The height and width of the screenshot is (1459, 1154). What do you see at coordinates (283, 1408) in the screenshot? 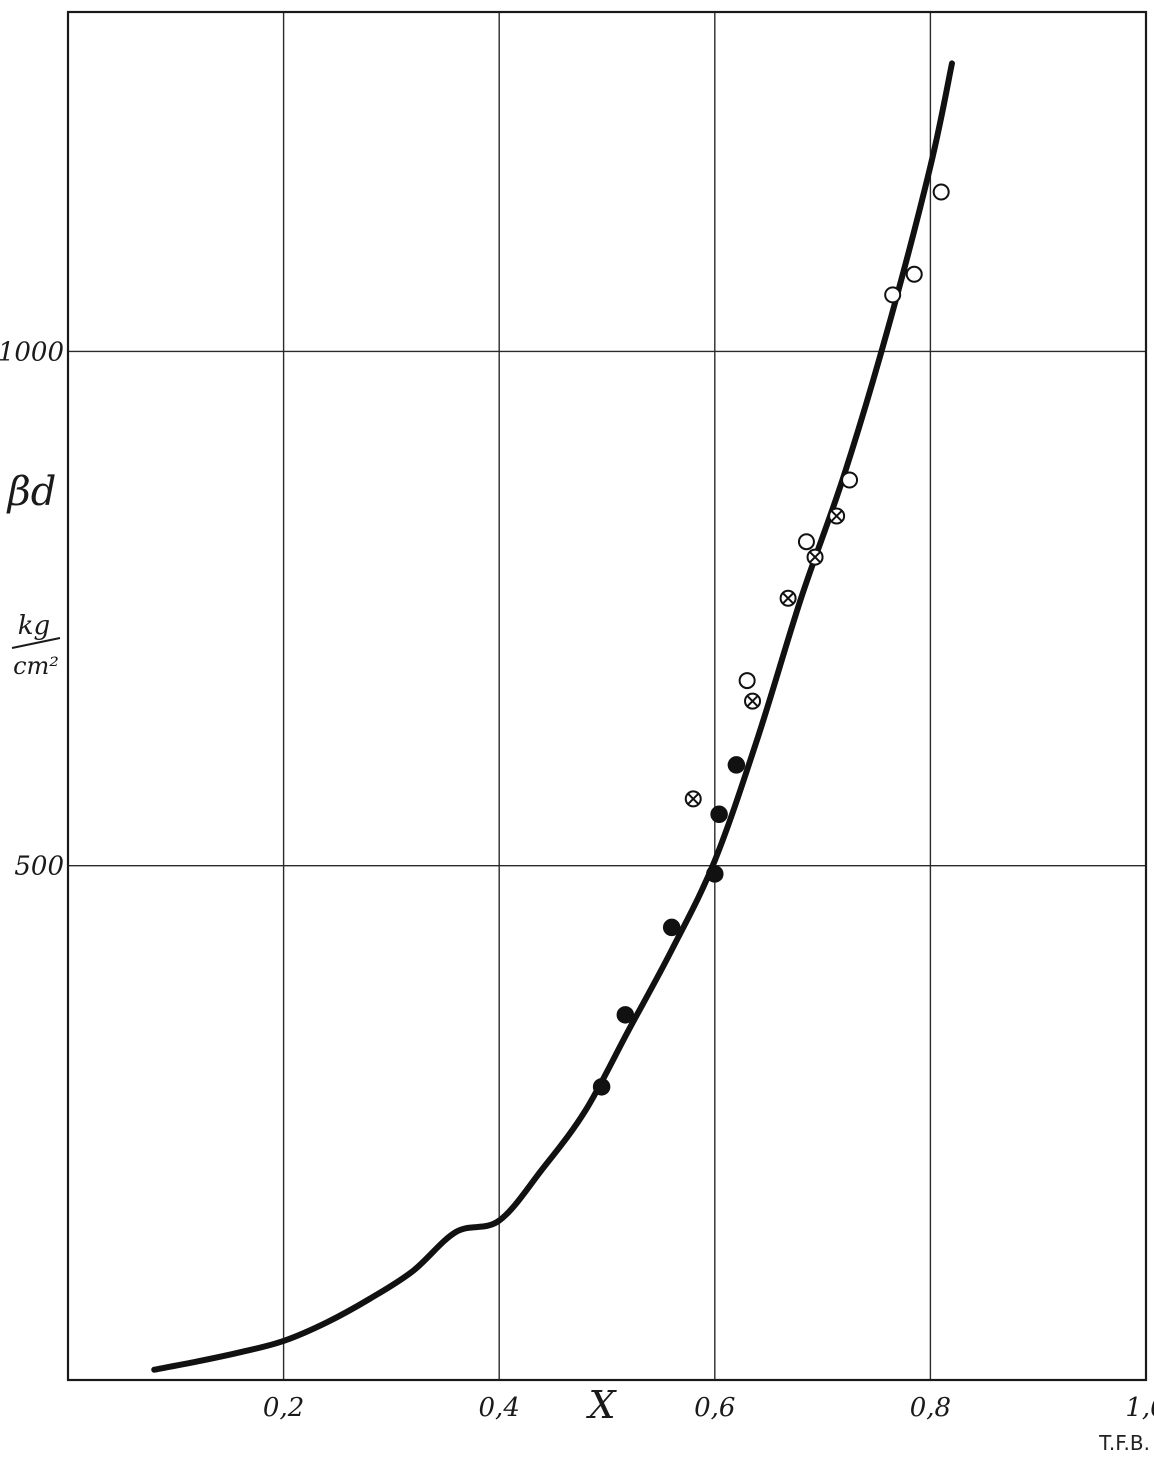
I see `x-tick-label: 0,2` at bounding box center [283, 1408].